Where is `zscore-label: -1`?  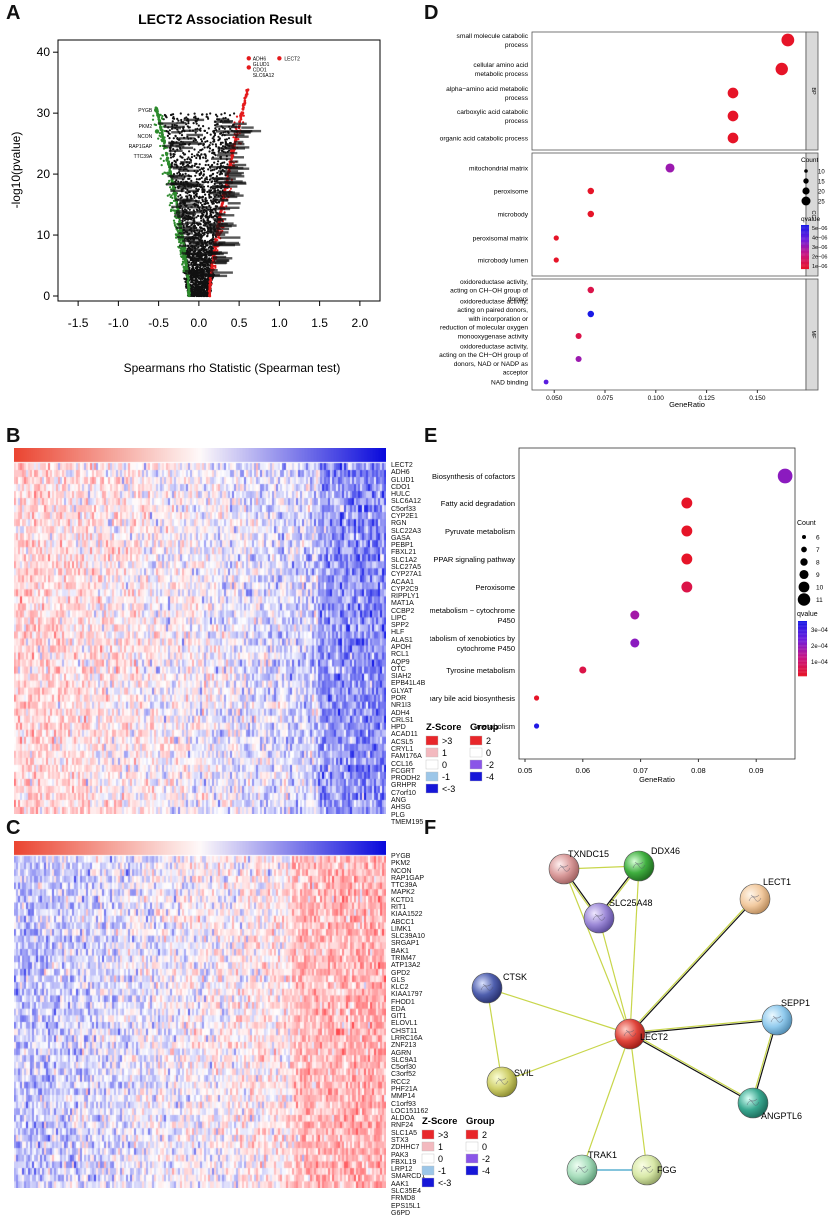 zscore-label: -1 is located at coordinates (442, 1171).